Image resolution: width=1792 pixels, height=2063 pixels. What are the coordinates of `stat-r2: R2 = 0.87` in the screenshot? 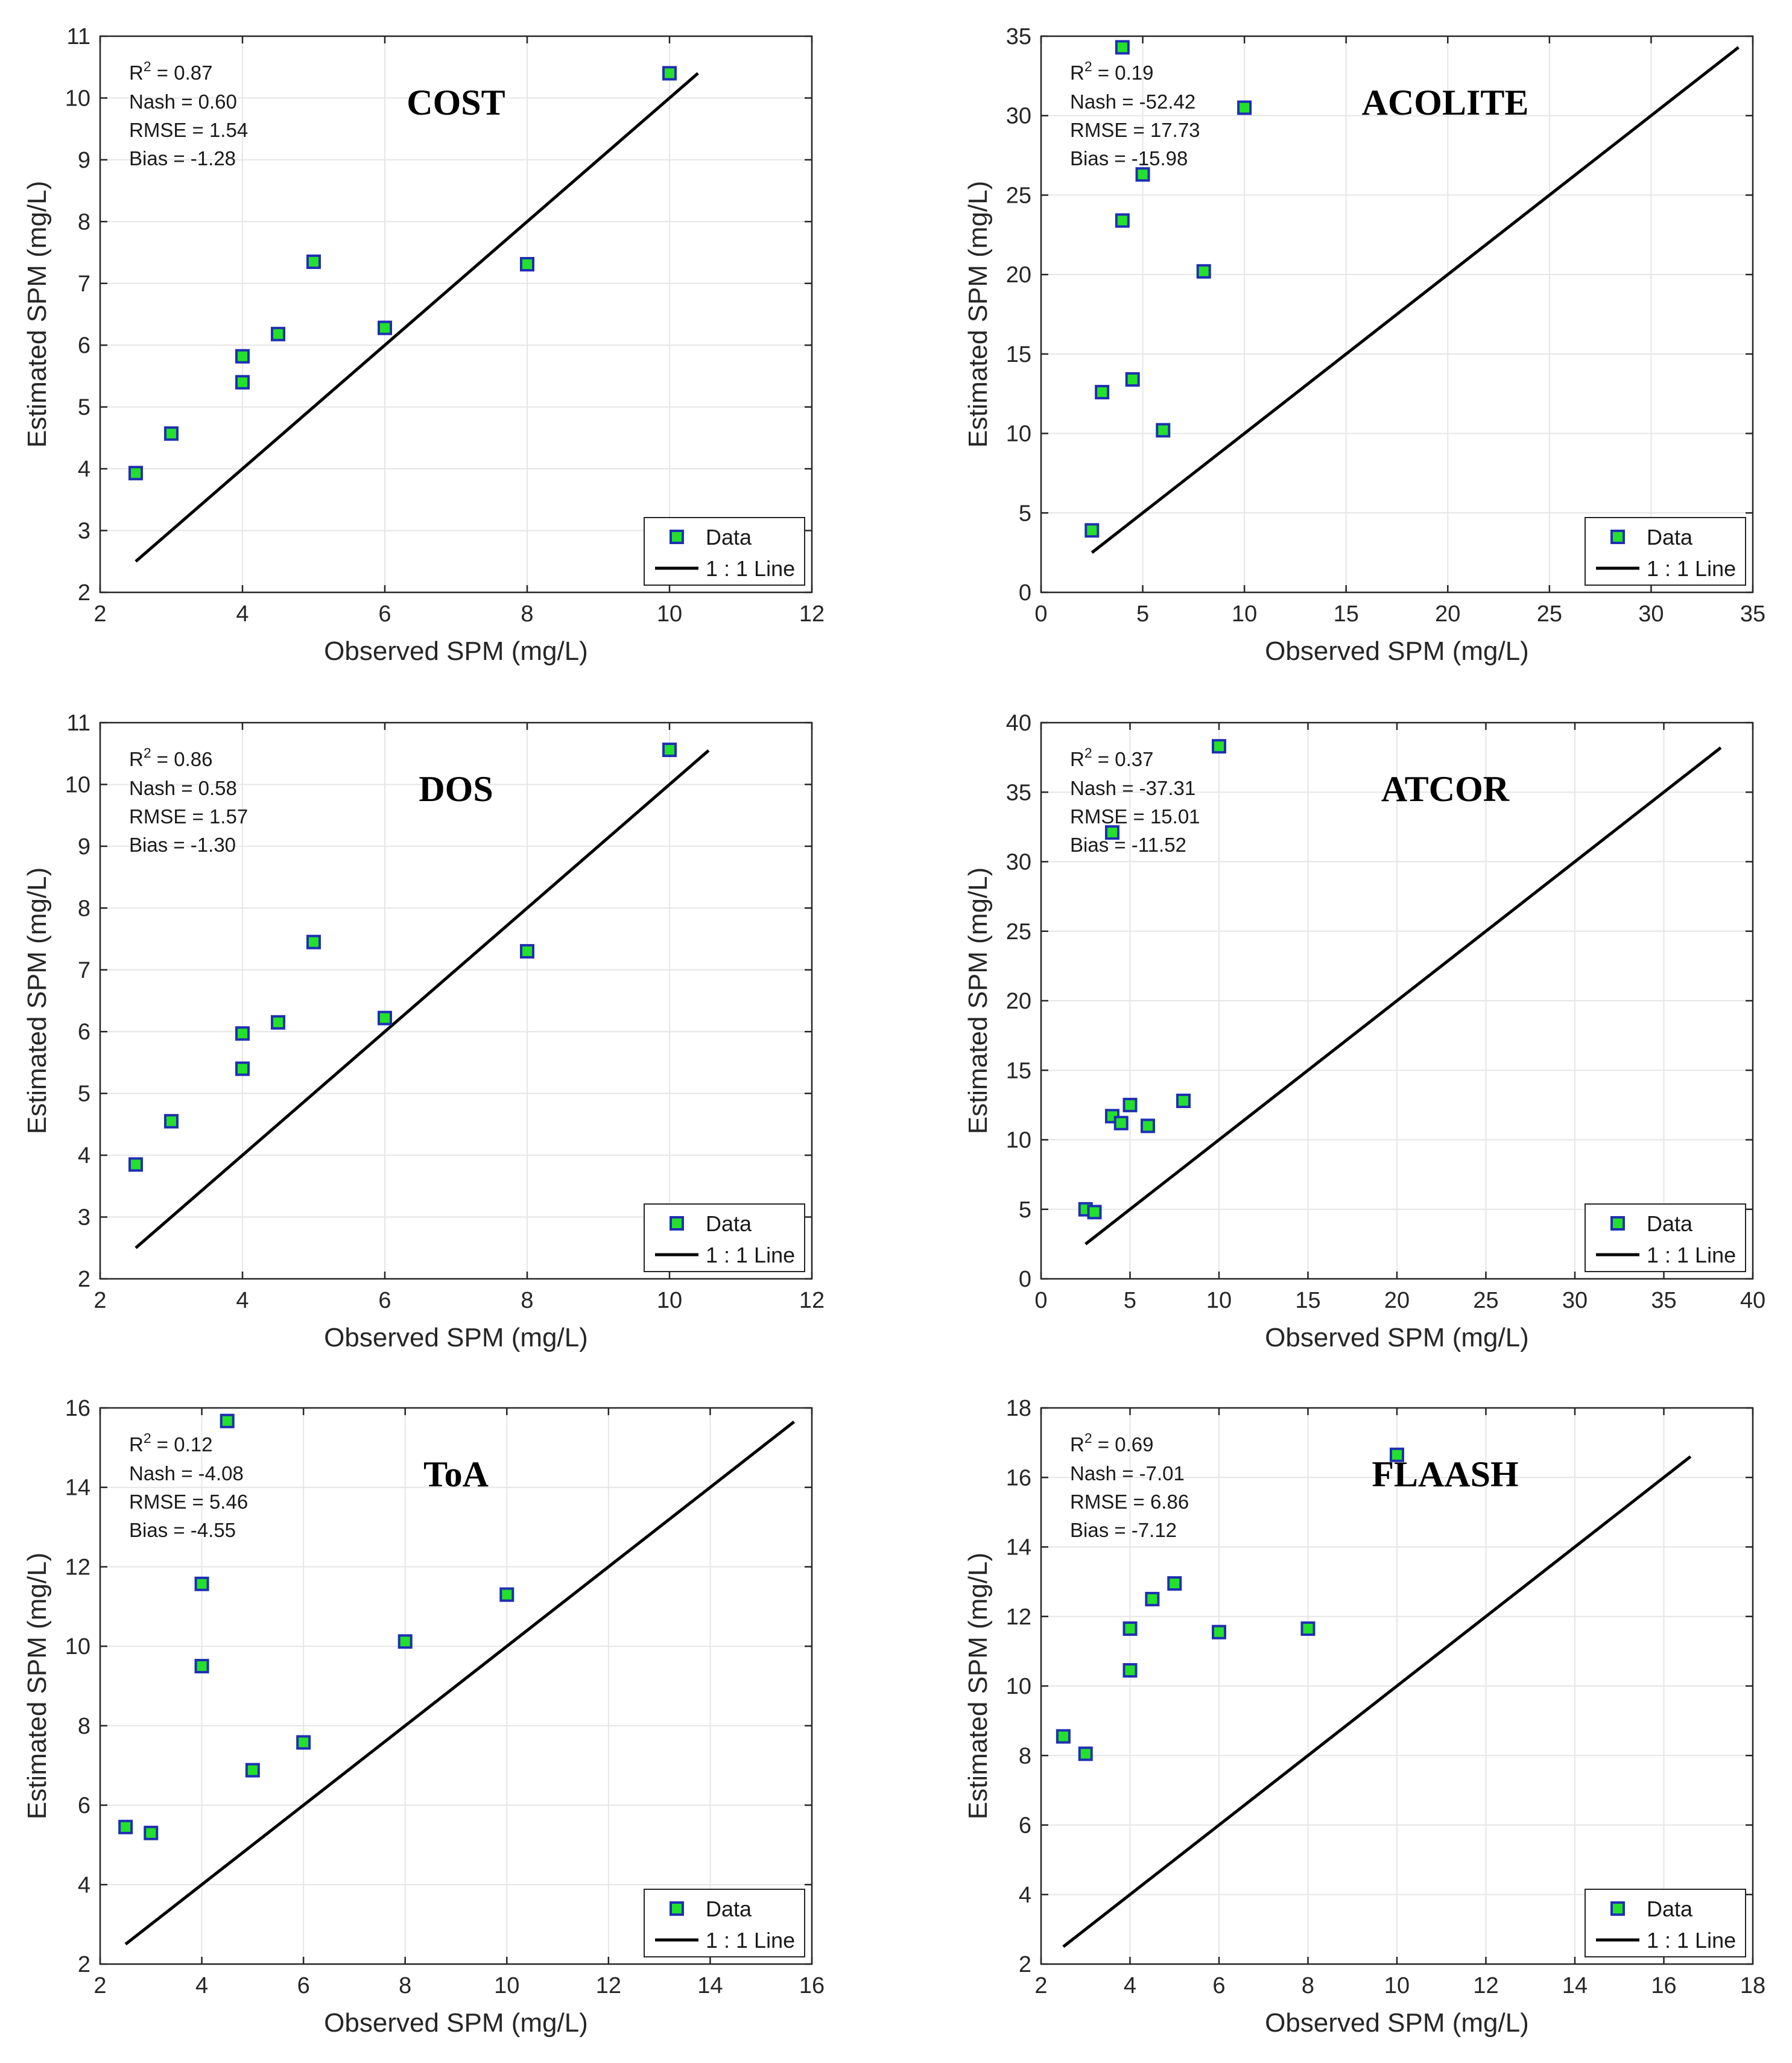 It's located at (171, 71).